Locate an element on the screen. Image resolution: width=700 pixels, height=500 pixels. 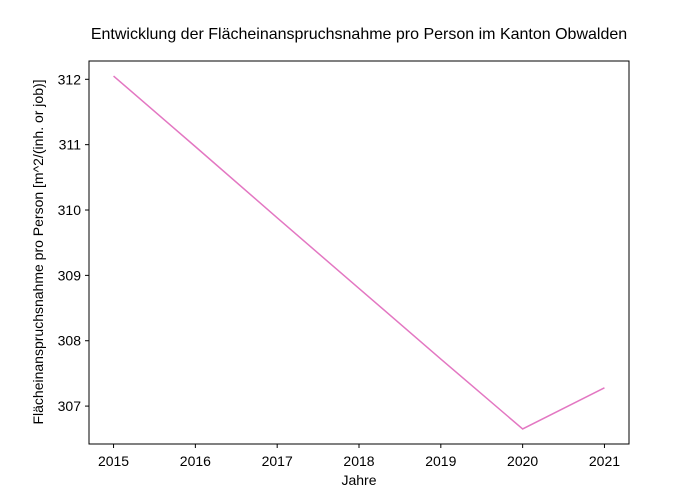
y-tick-label: 311 is located at coordinates (70, 145).